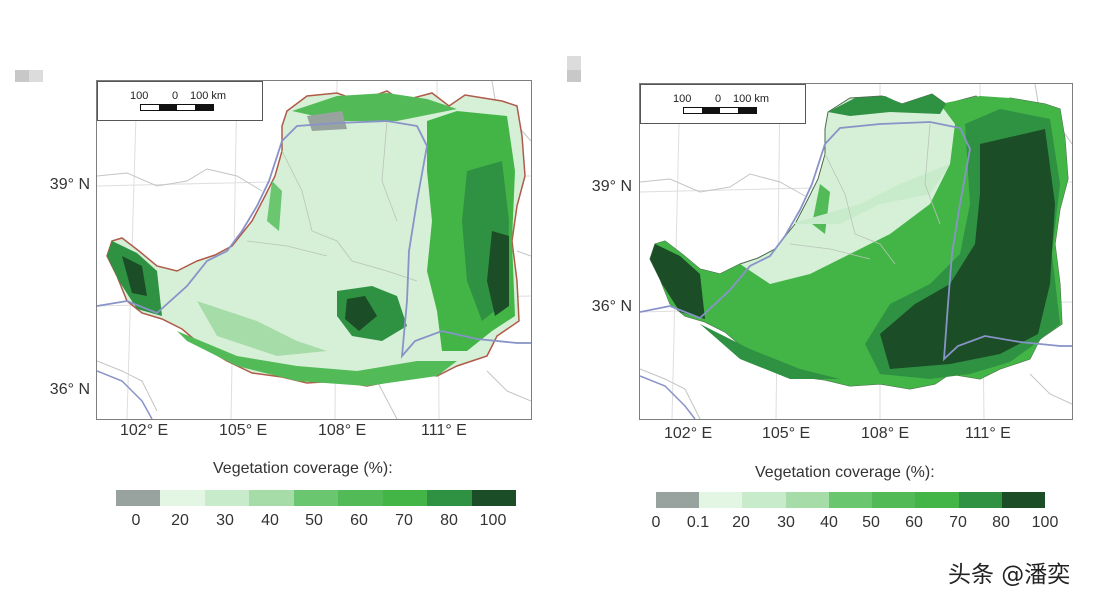 Image resolution: width=1115 pixels, height=599 pixels. I want to click on legend-tick: 0.1, so click(698, 522).